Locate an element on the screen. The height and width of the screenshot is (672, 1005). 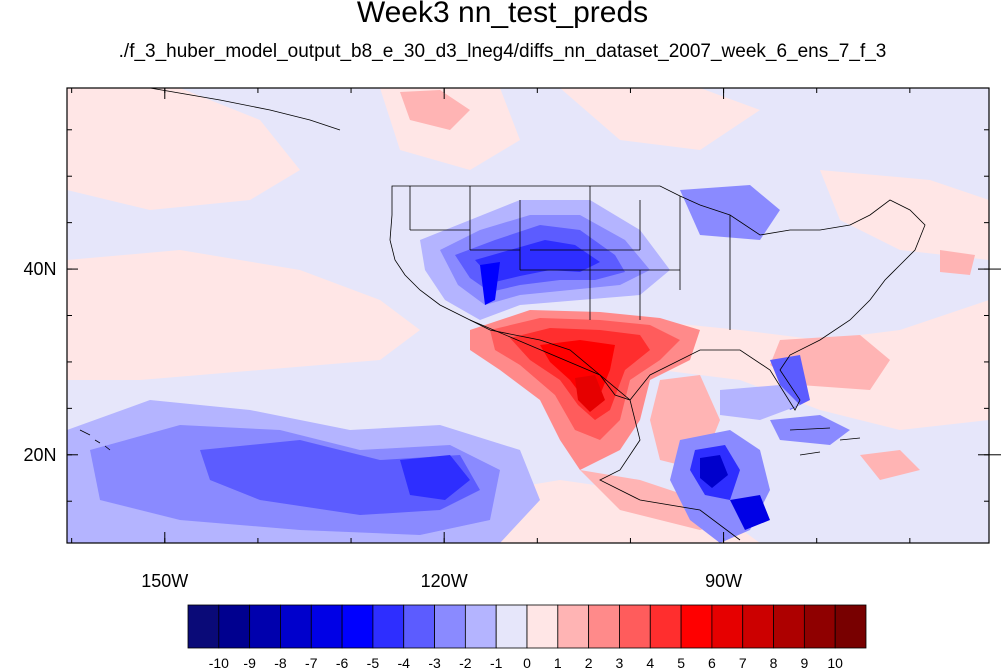
florida-cold-patch is located at coordinates (790, 382).